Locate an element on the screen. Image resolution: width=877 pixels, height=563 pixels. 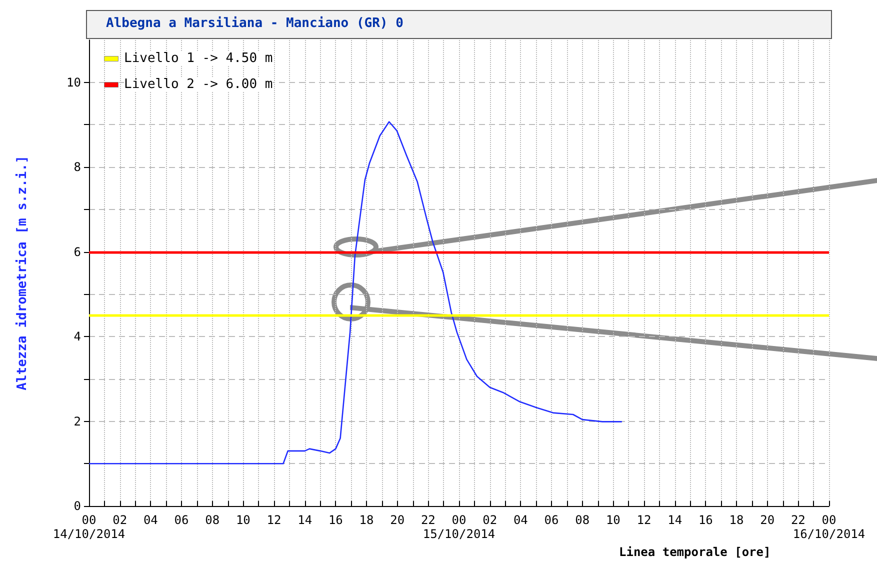
y-tick-label: 0 is located at coordinates (77, 506).